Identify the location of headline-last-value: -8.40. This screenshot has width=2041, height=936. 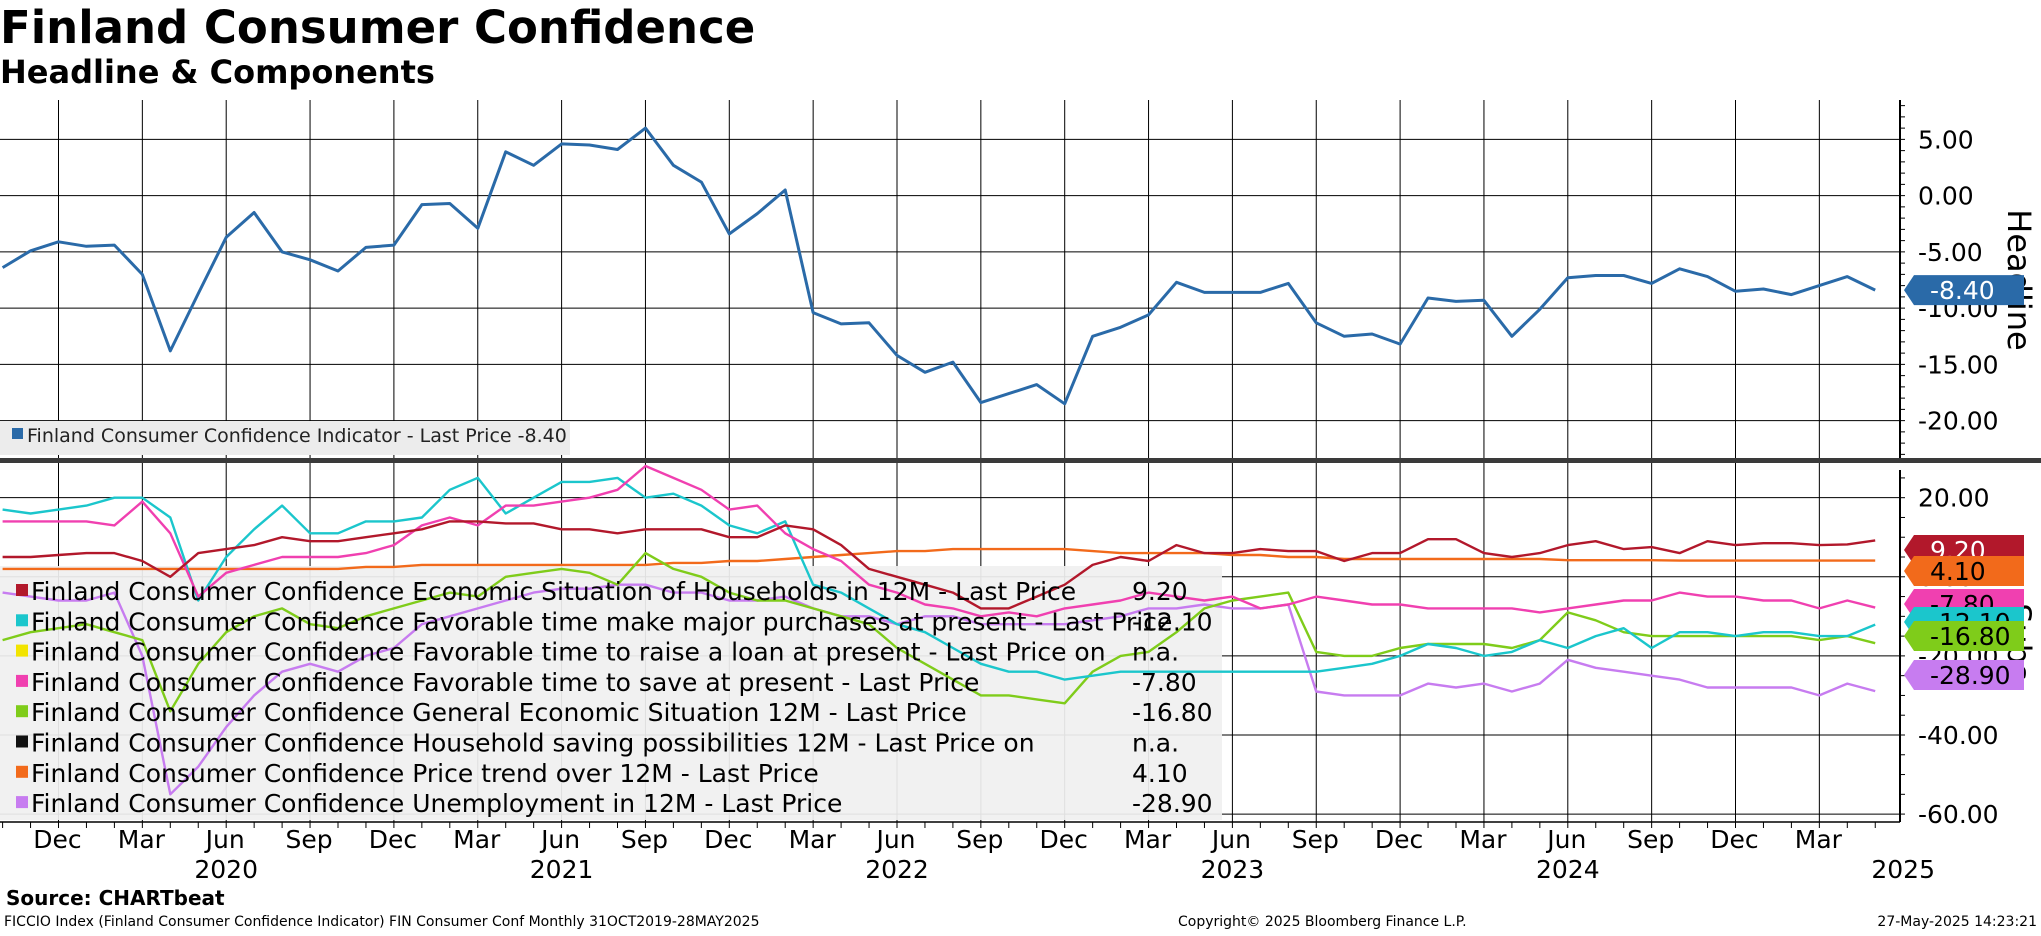
(1962, 290).